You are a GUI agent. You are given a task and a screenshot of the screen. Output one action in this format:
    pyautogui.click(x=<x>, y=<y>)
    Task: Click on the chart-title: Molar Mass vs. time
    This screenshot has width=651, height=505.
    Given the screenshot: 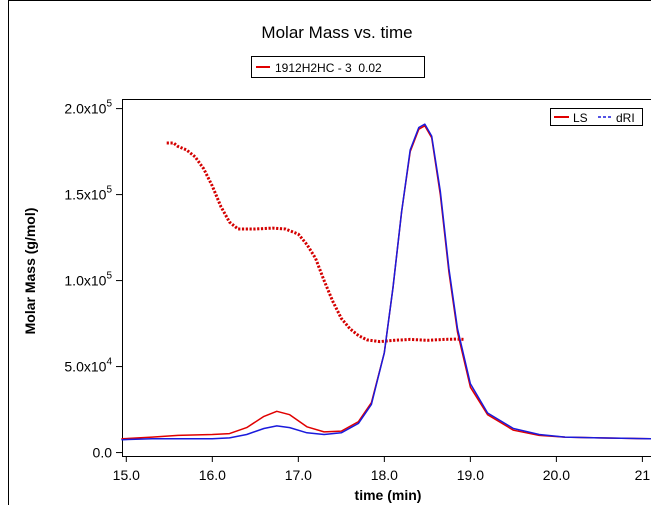 What is the action you would take?
    pyautogui.click(x=336, y=32)
    